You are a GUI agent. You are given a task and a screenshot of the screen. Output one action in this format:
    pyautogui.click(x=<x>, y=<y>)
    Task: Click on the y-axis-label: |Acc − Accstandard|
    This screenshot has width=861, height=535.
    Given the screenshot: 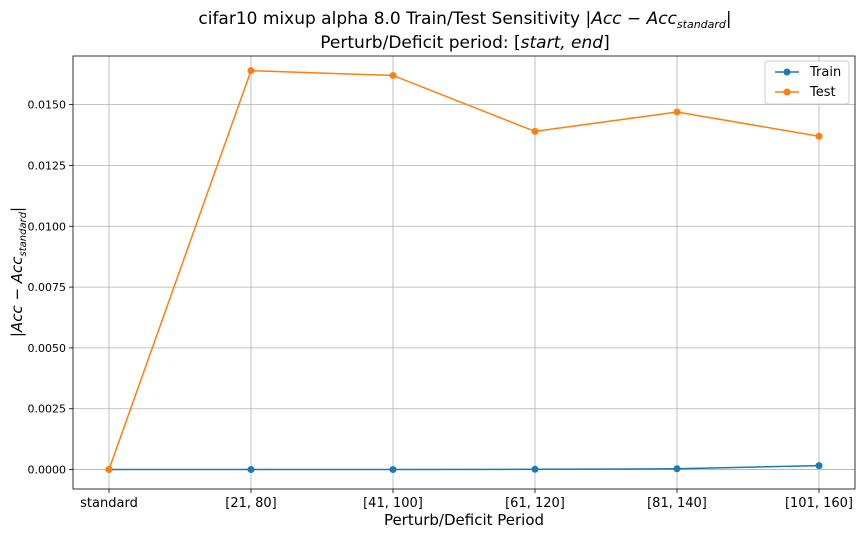 What is the action you would take?
    pyautogui.click(x=18, y=272)
    